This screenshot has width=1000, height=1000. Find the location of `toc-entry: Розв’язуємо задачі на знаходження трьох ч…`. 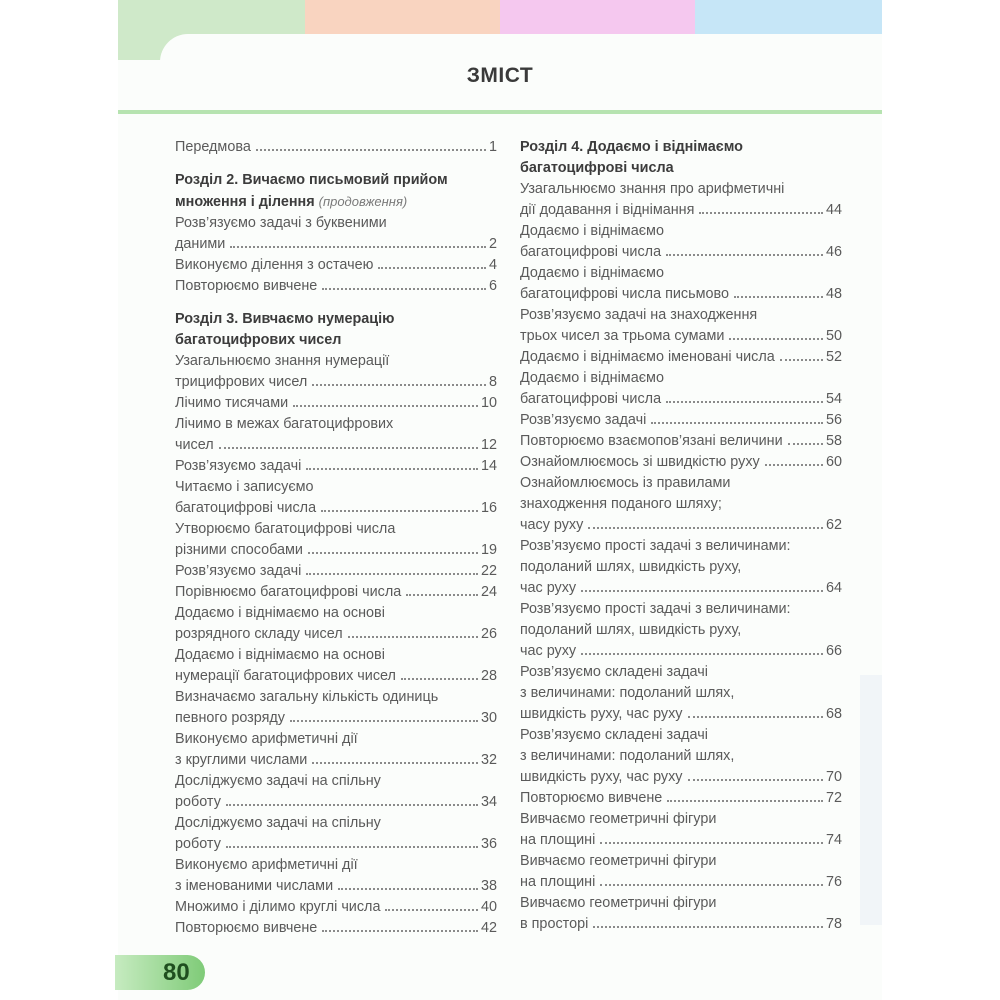

toc-entry: Розв’язуємо задачі на знаходження трьох ч… is located at coordinates (681, 326).